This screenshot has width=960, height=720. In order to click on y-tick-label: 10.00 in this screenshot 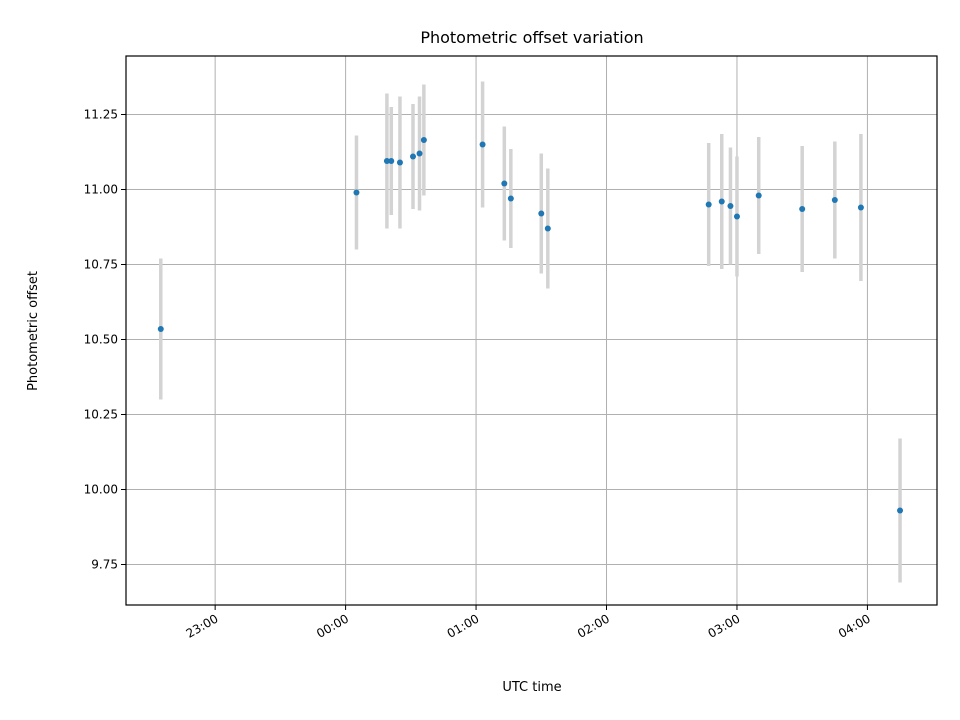, I will do `click(101, 490)`.